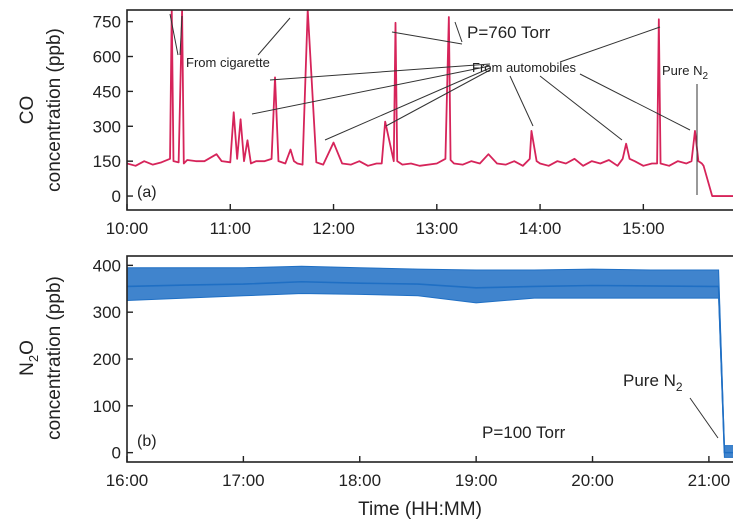 This screenshot has width=733, height=523. What do you see at coordinates (107, 406) in the screenshot?
I see `y-tick-label: 100` at bounding box center [107, 406].